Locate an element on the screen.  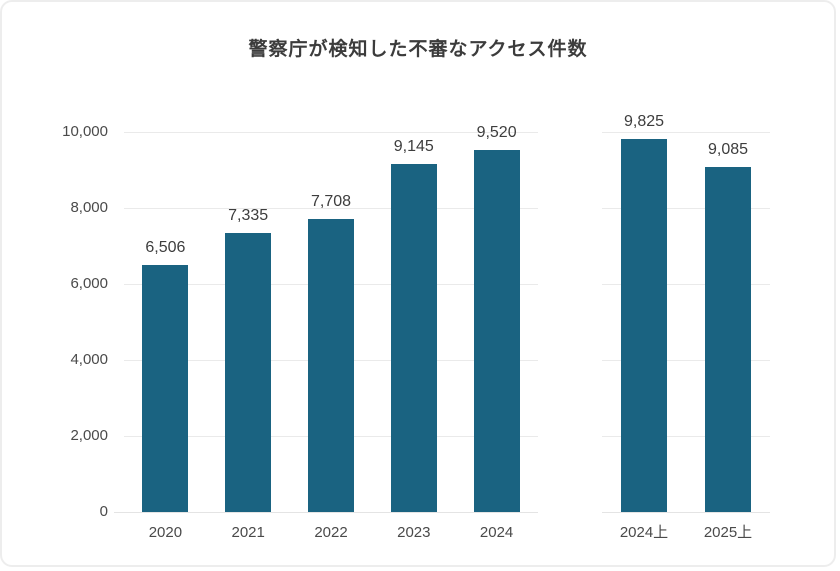
bar-2020 is located at coordinates (165, 388).